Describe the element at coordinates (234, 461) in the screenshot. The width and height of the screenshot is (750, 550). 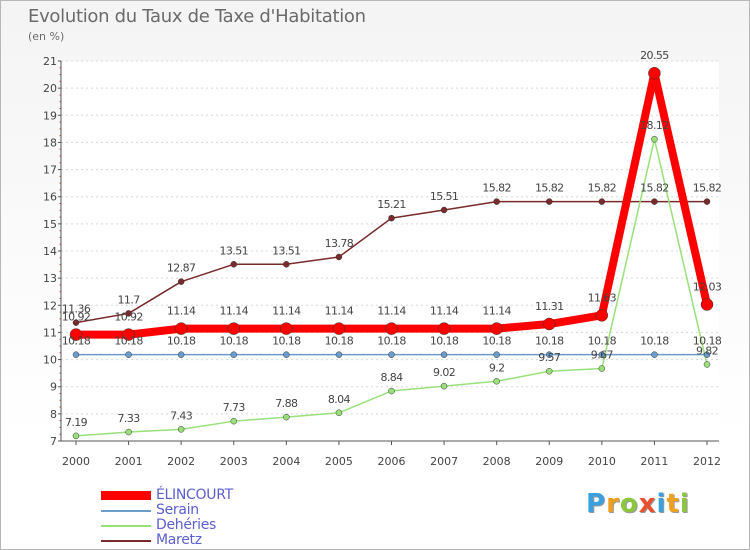
I see `x-tick-label: 2003` at that location.